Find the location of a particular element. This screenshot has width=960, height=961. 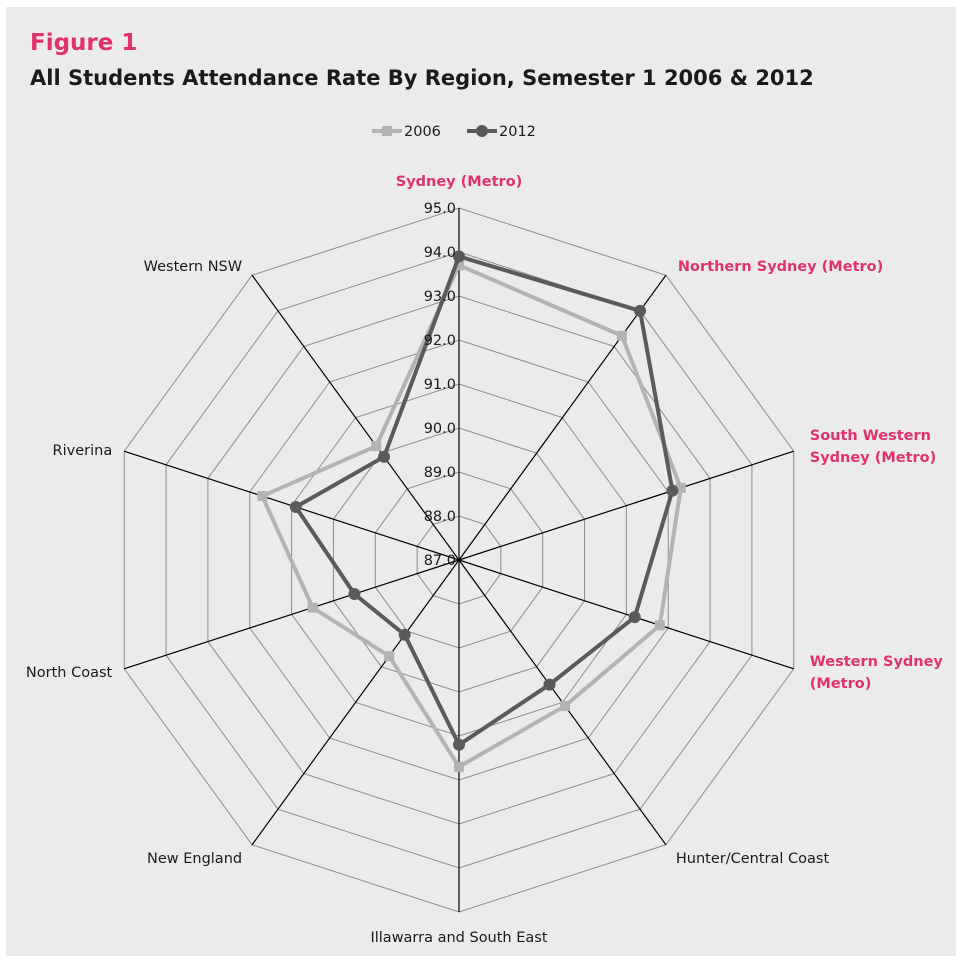

category-label-line: New England is located at coordinates (194, 859).